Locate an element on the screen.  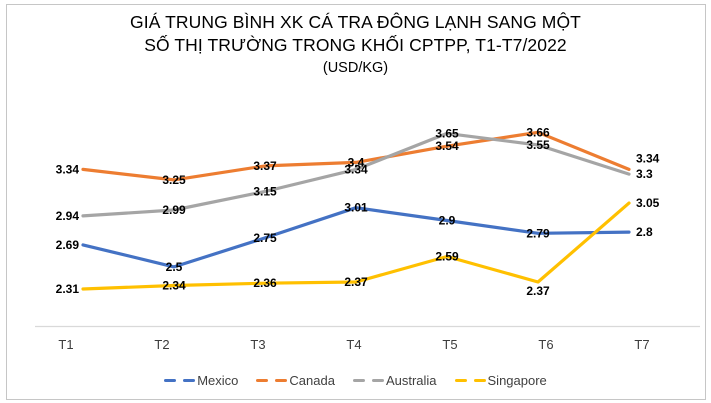
legend-item-canada: Canada is located at coordinates (295, 380).